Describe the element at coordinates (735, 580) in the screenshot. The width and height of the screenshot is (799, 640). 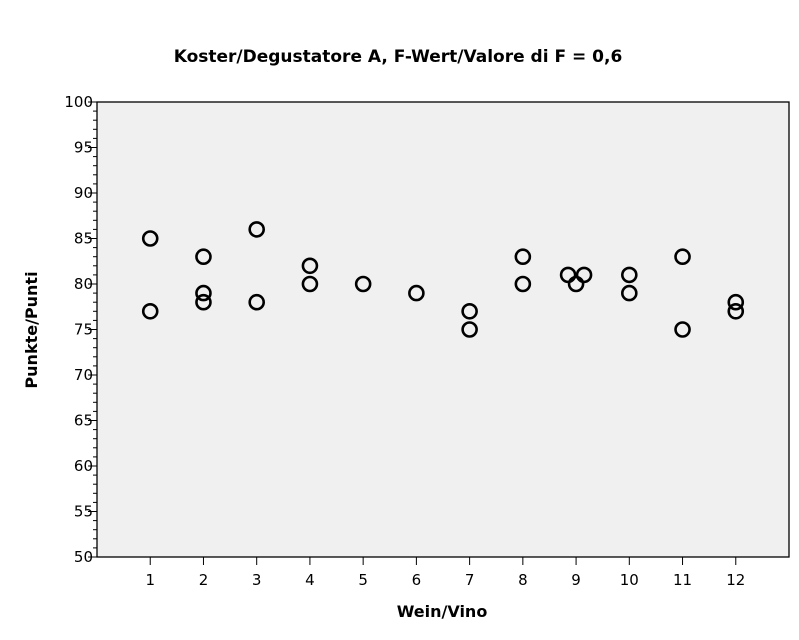
I see `x-tick-label: 12` at that location.